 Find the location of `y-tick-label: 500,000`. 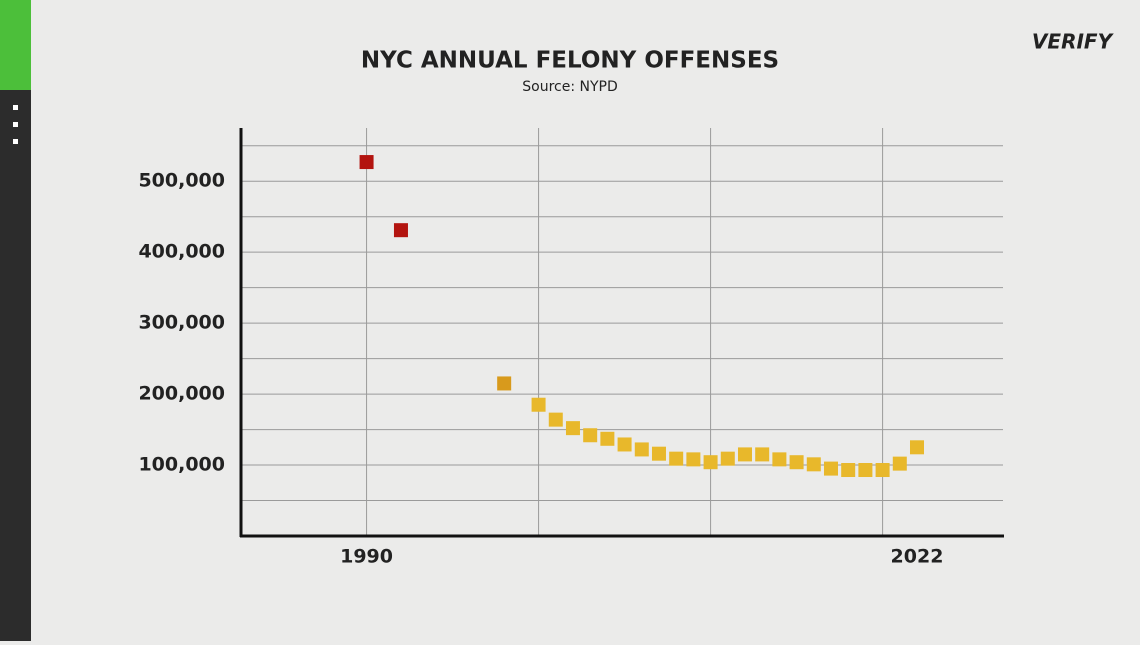

y-tick-label: 500,000 is located at coordinates (181, 181).